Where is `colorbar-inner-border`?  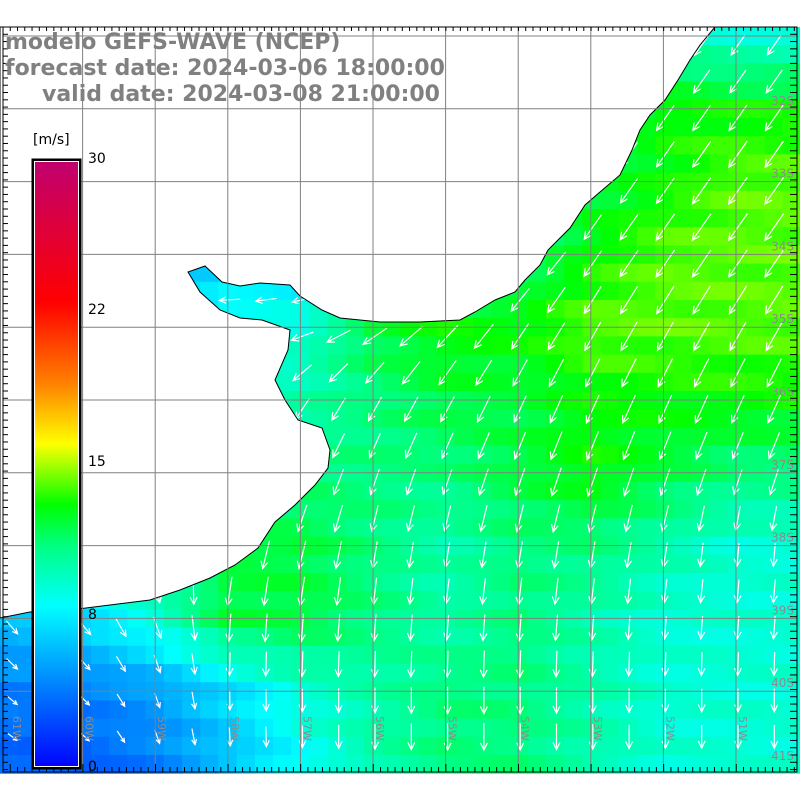
colorbar-inner-border is located at coordinates (56, 464).